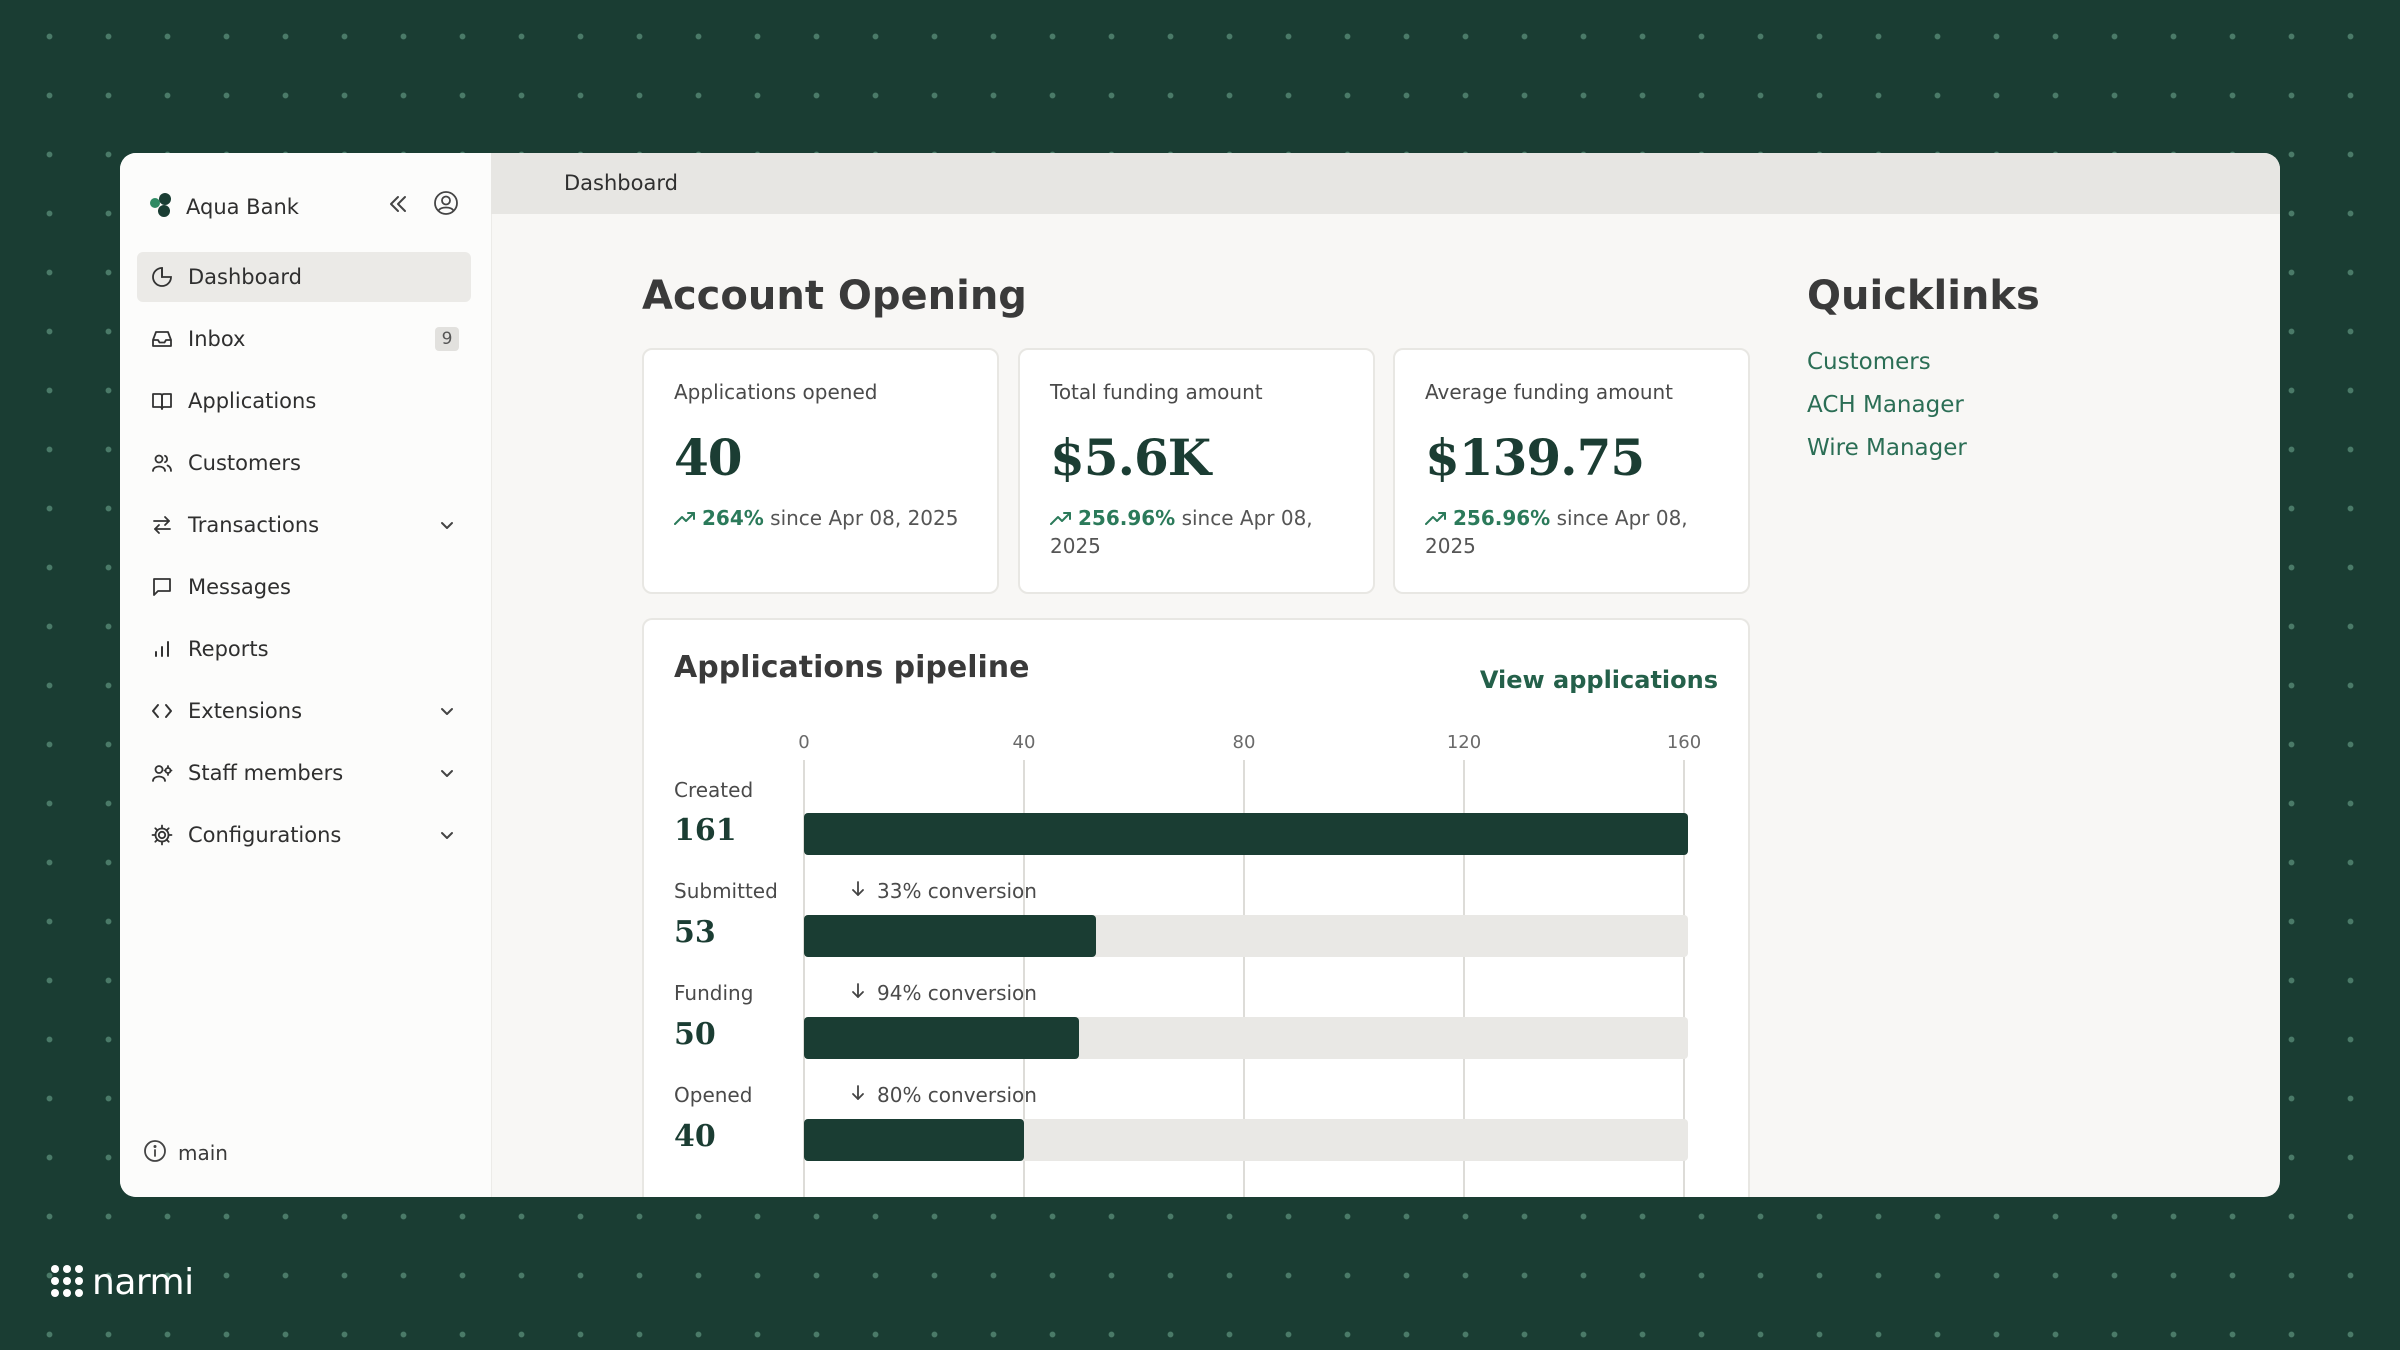  What do you see at coordinates (223, 207) in the screenshot?
I see `brand: Aqua Bank` at bounding box center [223, 207].